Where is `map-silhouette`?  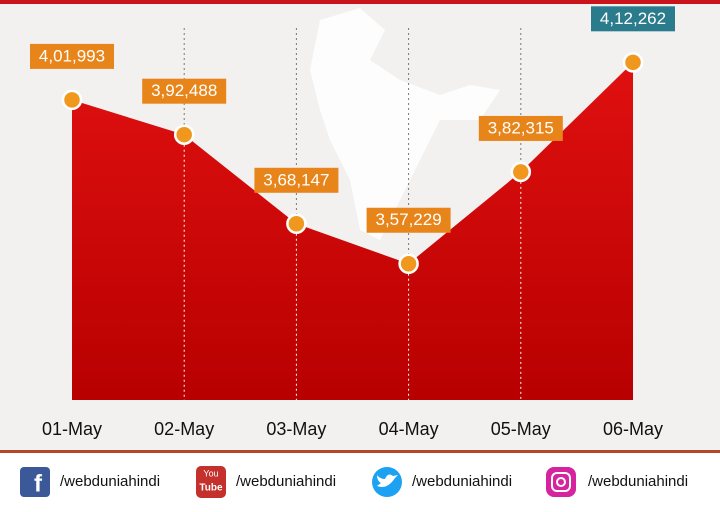 map-silhouette is located at coordinates (405, 124).